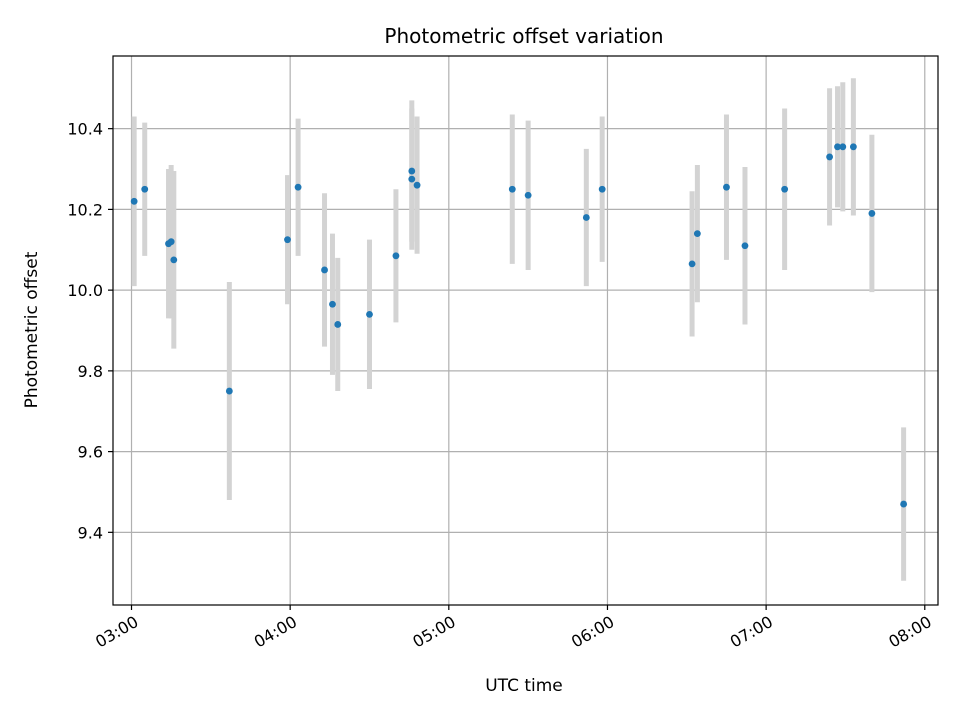 This screenshot has height=720, width=960. Describe the element at coordinates (116, 632) in the screenshot. I see `x-tick-label: 03:00` at that location.